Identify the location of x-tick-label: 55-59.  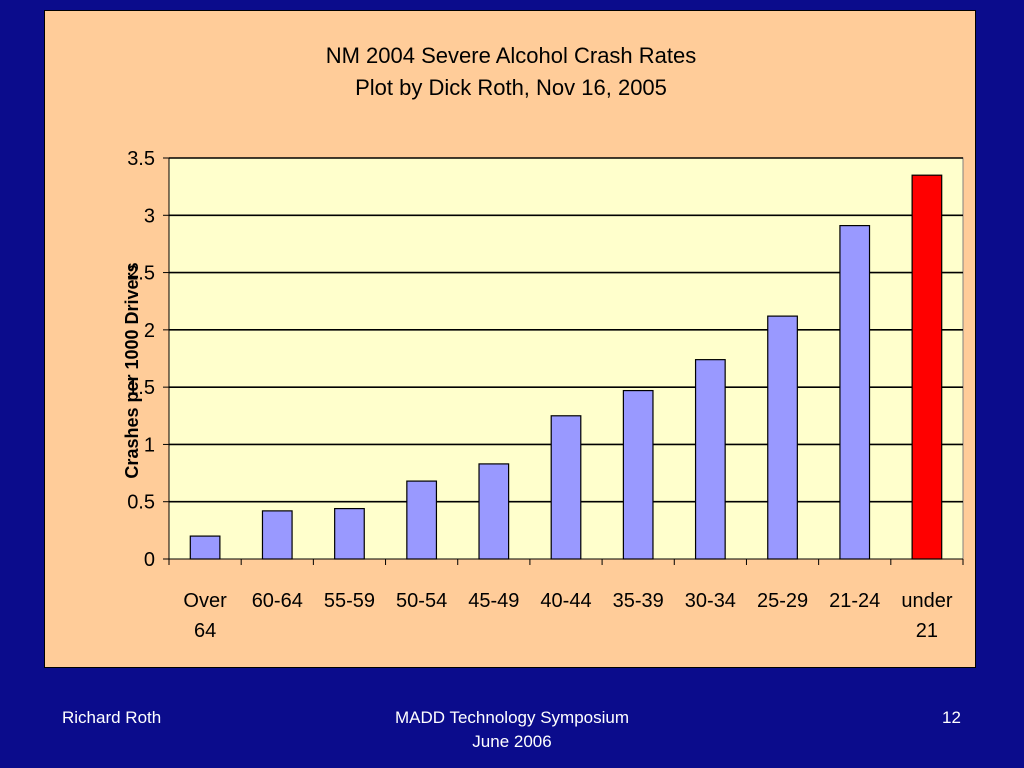
(349, 601).